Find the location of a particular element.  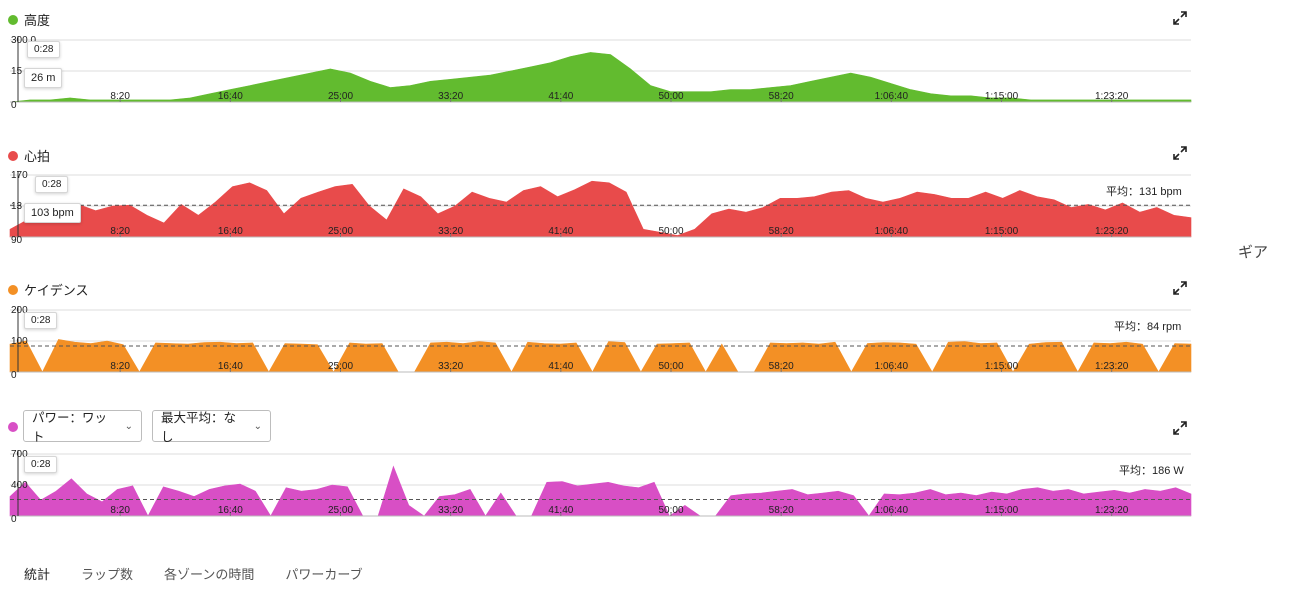

heart-rate-header: 心拍 is located at coordinates (29, 155).